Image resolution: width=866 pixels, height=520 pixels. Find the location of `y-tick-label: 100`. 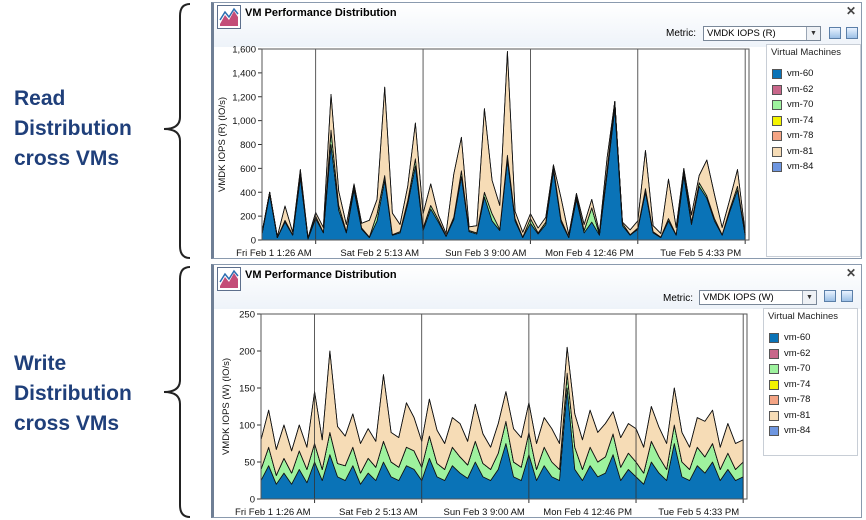

y-tick-label: 100 is located at coordinates (247, 426).